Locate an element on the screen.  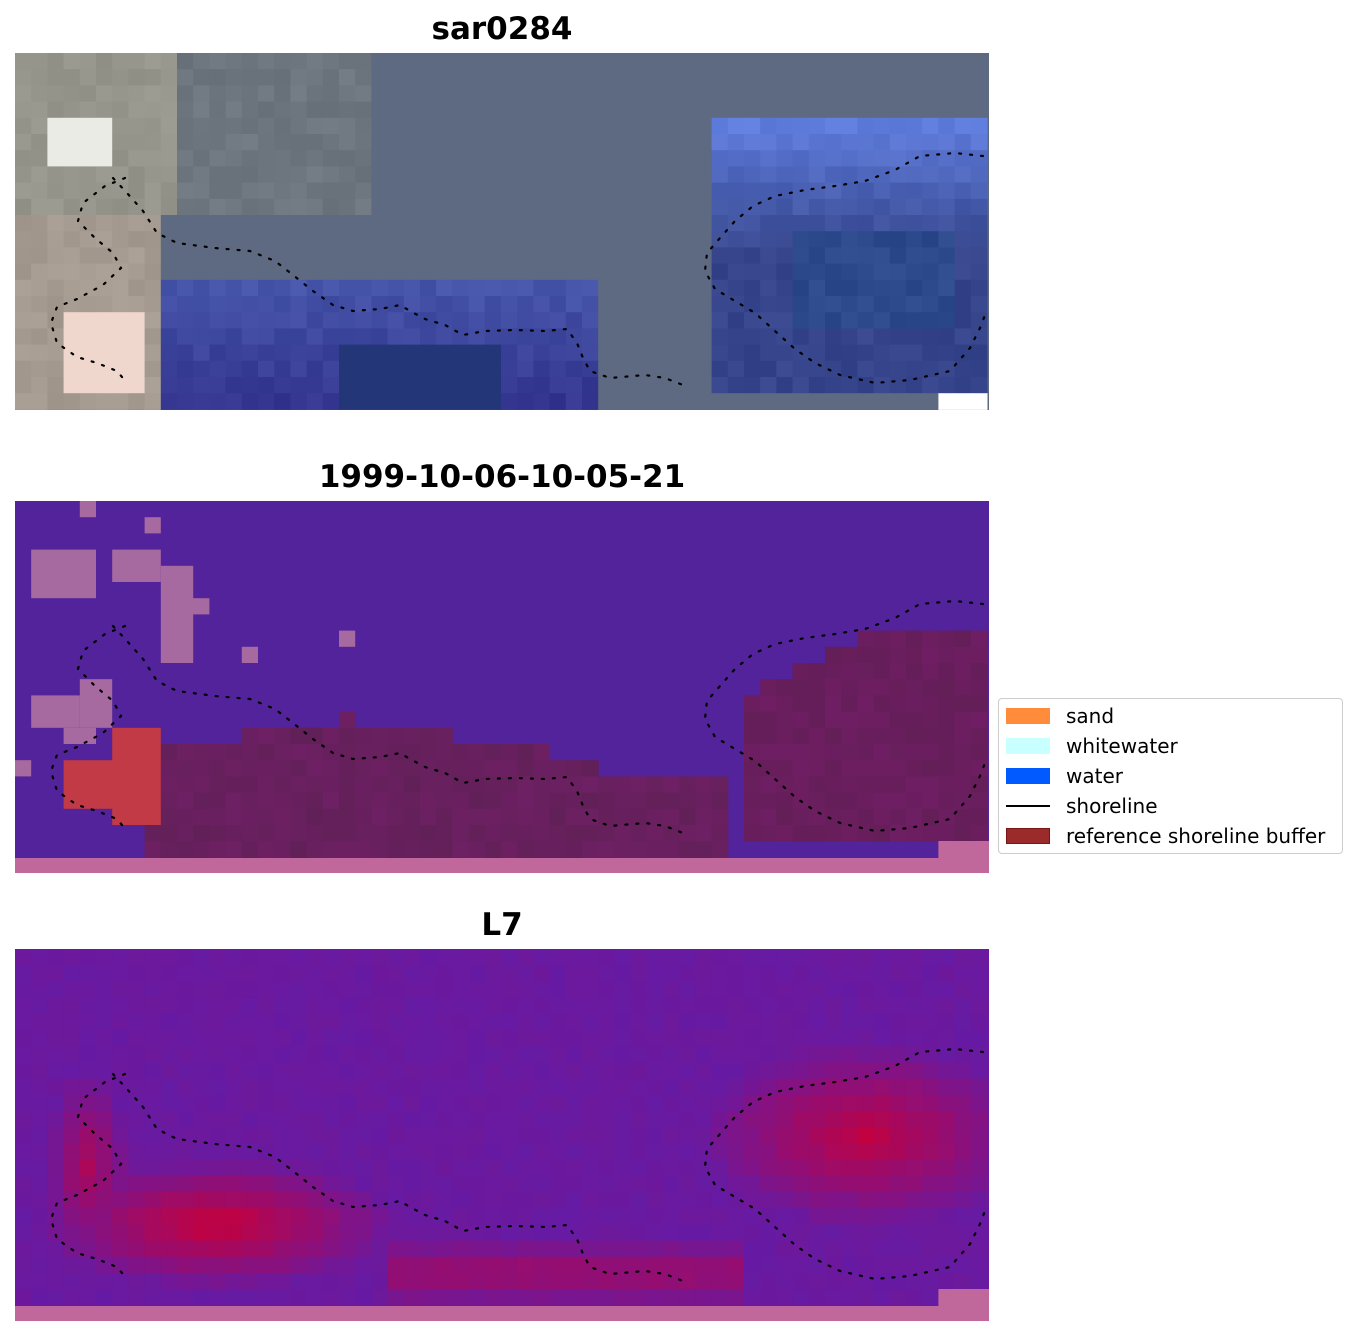
panel-title-index: L7 is located at coordinates (502, 925).